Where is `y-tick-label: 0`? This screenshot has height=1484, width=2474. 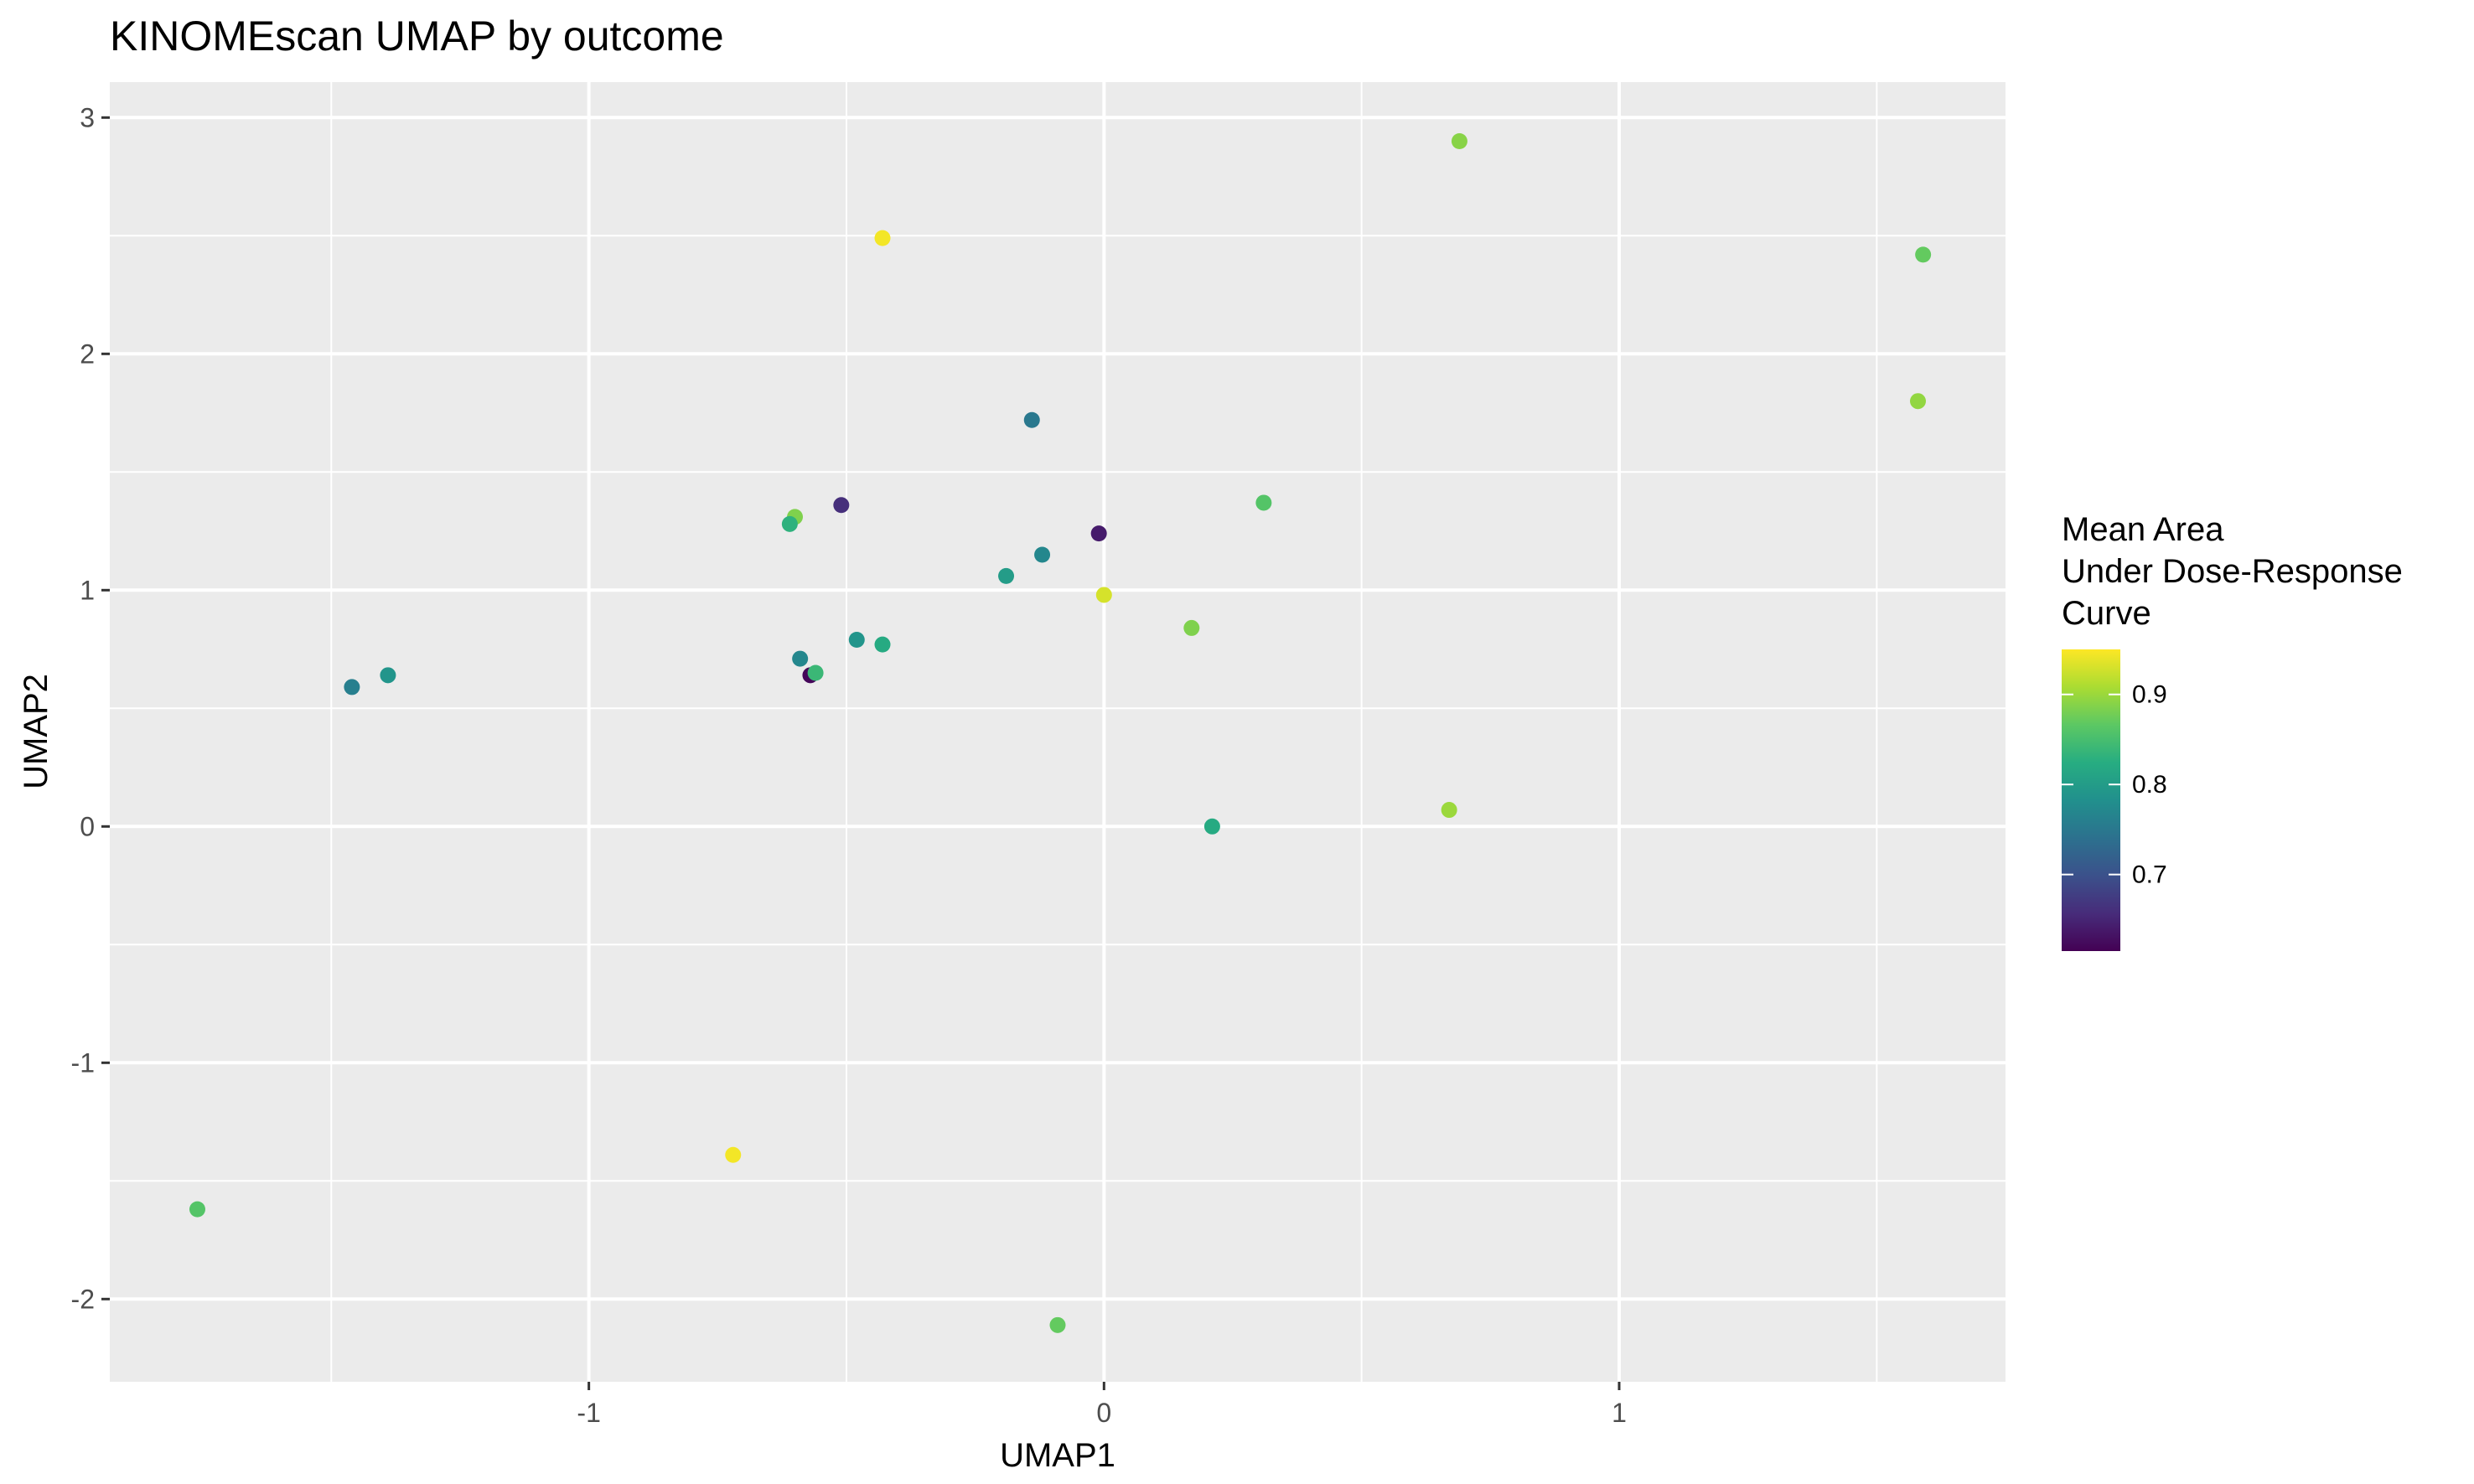 y-tick-label: 0 is located at coordinates (87, 826).